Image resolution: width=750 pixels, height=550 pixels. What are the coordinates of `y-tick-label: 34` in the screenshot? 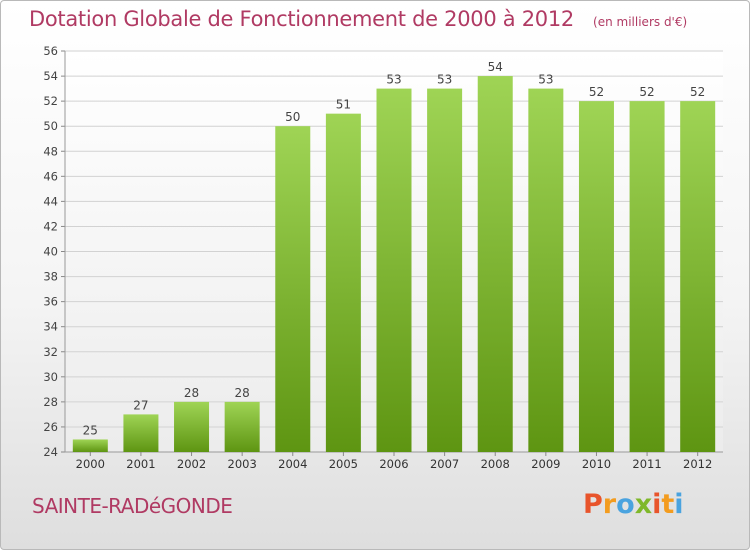 It's located at (50, 327).